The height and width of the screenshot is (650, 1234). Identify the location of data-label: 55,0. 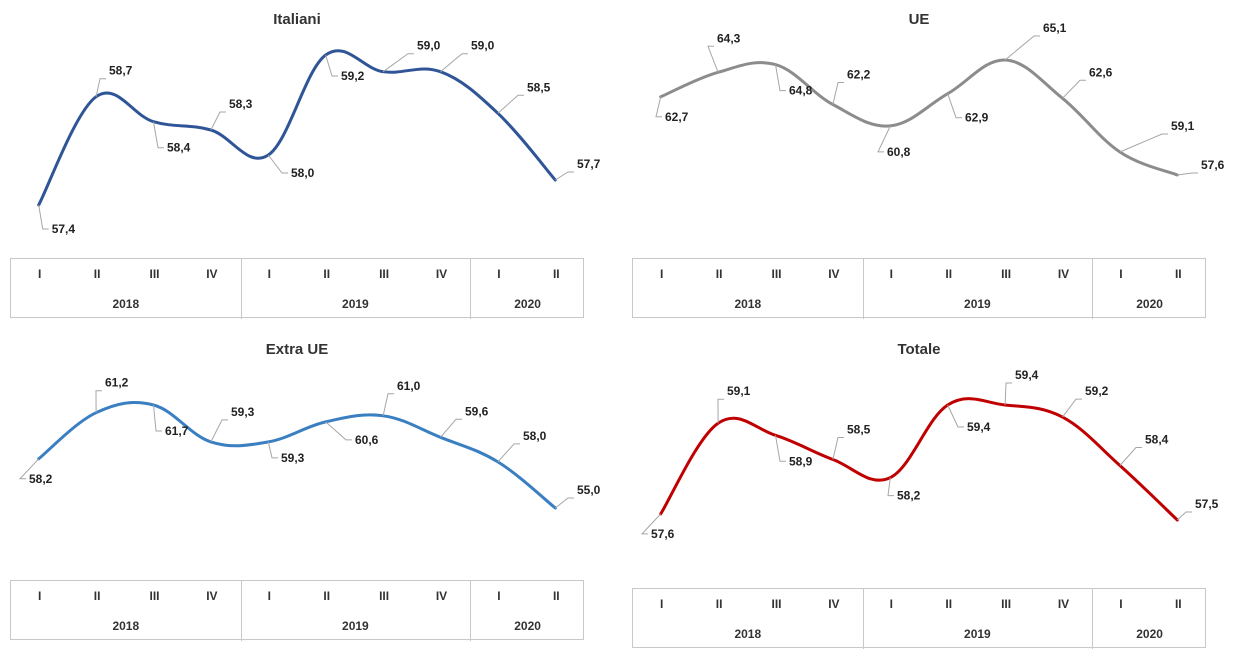
(589, 490).